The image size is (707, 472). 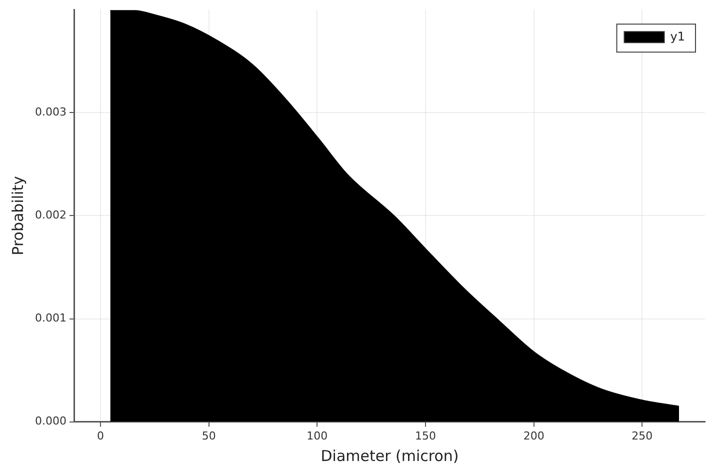 I want to click on x-tick-label: 0, so click(x=100, y=435).